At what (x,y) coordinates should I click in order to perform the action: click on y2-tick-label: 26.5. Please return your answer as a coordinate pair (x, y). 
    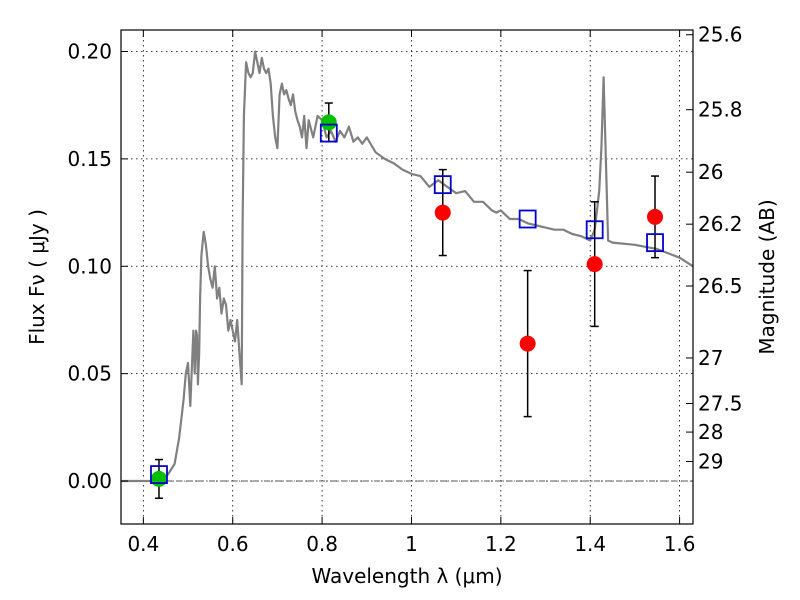
    Looking at the image, I should click on (720, 286).